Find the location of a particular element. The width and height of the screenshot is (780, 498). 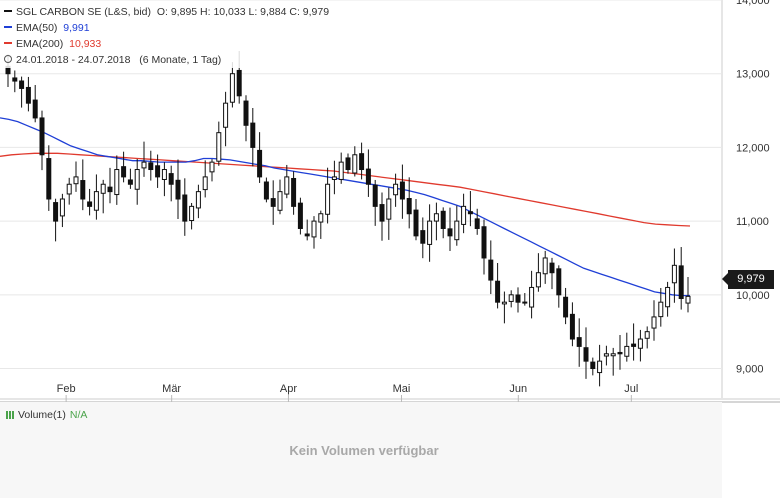

ema50-swatch-icon is located at coordinates (8, 27).